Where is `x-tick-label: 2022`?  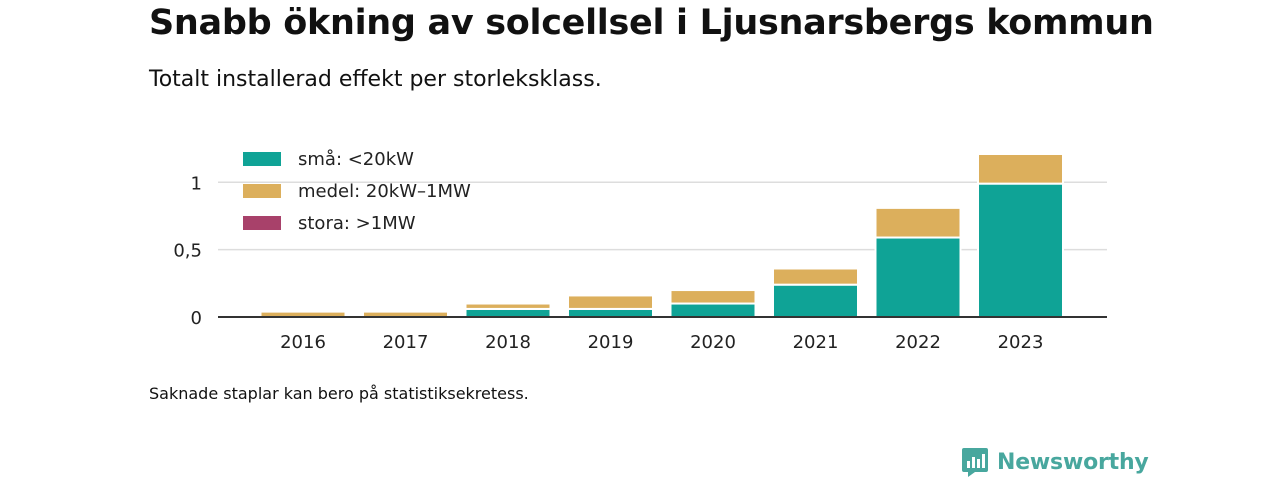 x-tick-label: 2022 is located at coordinates (918, 342).